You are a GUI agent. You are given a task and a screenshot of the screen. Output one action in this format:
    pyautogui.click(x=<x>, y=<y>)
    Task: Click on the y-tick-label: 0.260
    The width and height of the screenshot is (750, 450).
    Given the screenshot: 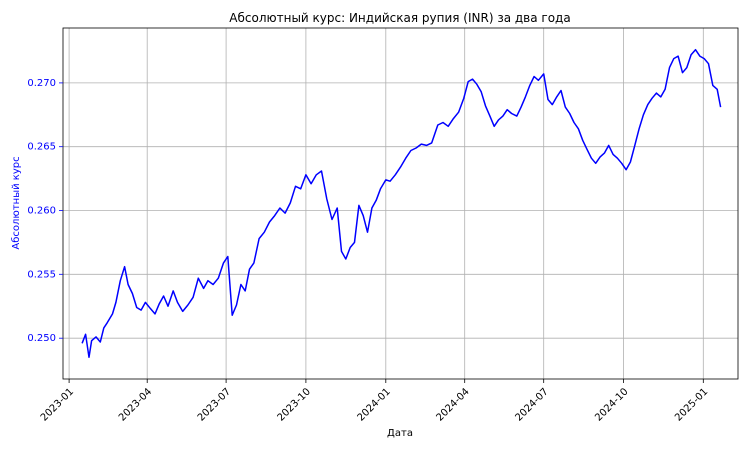 What is the action you would take?
    pyautogui.click(x=41, y=211)
    